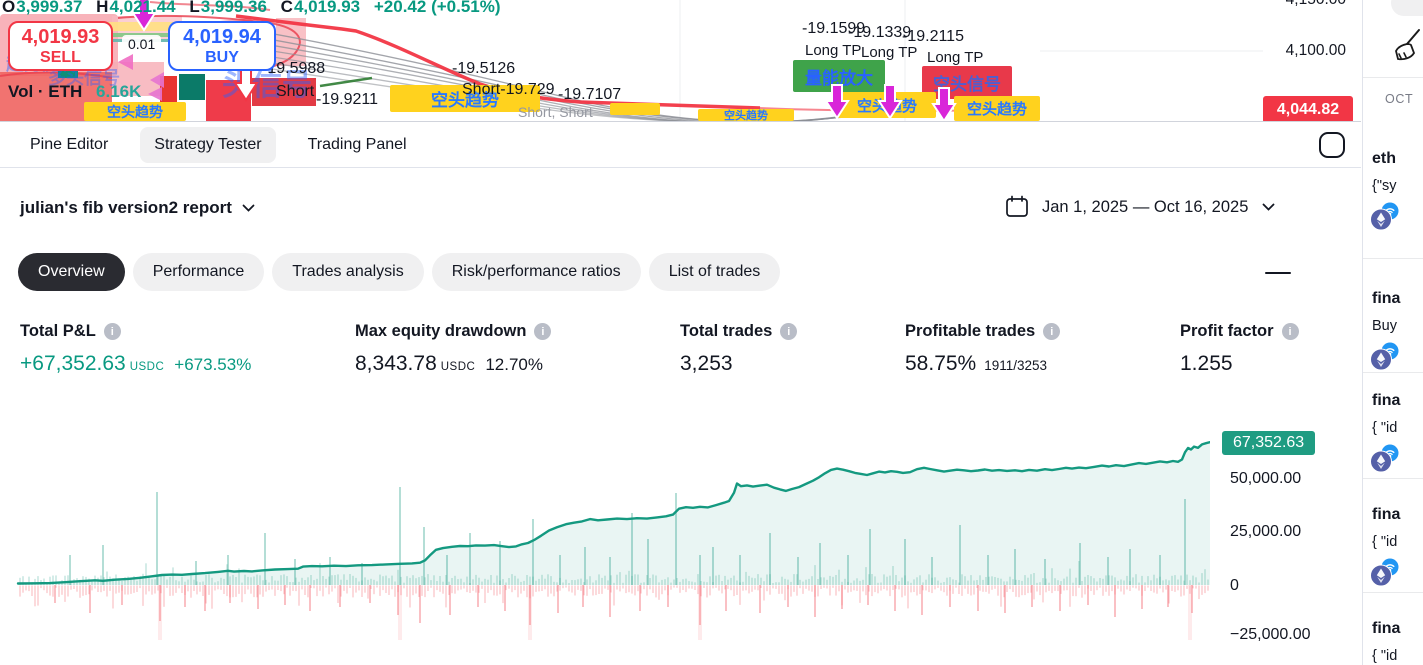 The image size is (1423, 665). What do you see at coordinates (1277, 271) in the screenshot?
I see `minimize-panel-icon` at bounding box center [1277, 271].